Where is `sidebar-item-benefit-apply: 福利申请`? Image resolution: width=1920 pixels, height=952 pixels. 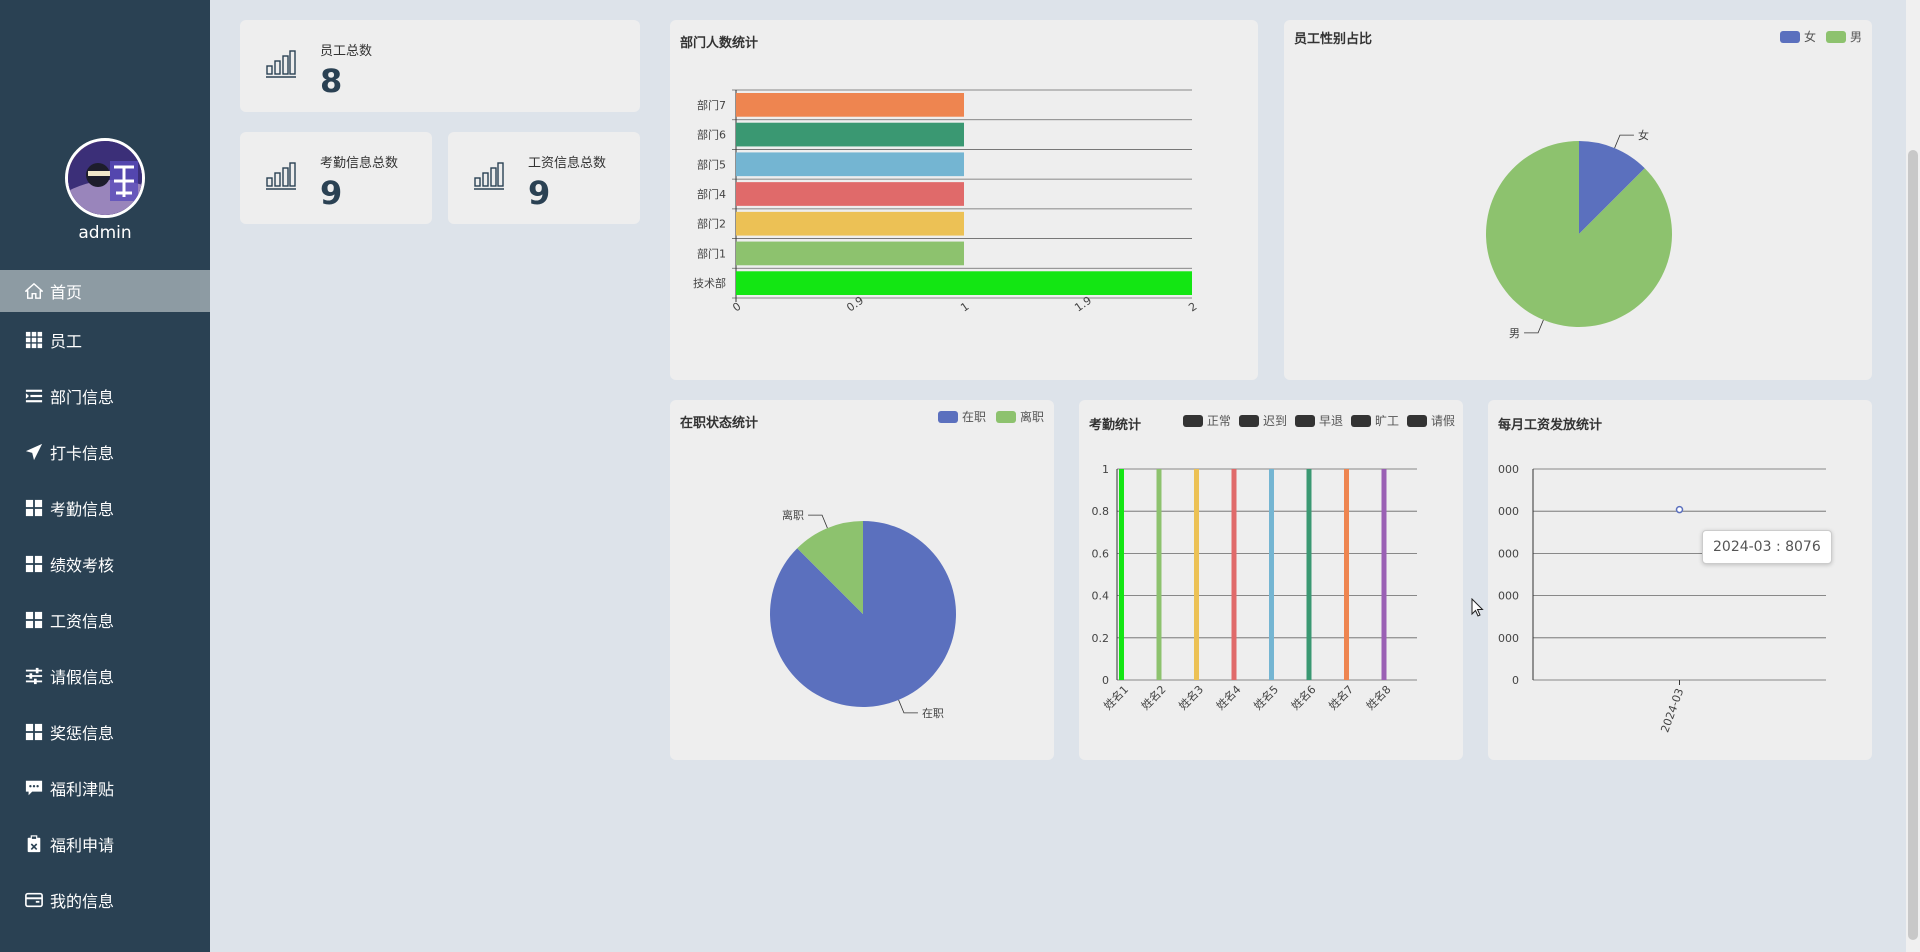 sidebar-item-benefit-apply: 福利申请 is located at coordinates (105, 844).